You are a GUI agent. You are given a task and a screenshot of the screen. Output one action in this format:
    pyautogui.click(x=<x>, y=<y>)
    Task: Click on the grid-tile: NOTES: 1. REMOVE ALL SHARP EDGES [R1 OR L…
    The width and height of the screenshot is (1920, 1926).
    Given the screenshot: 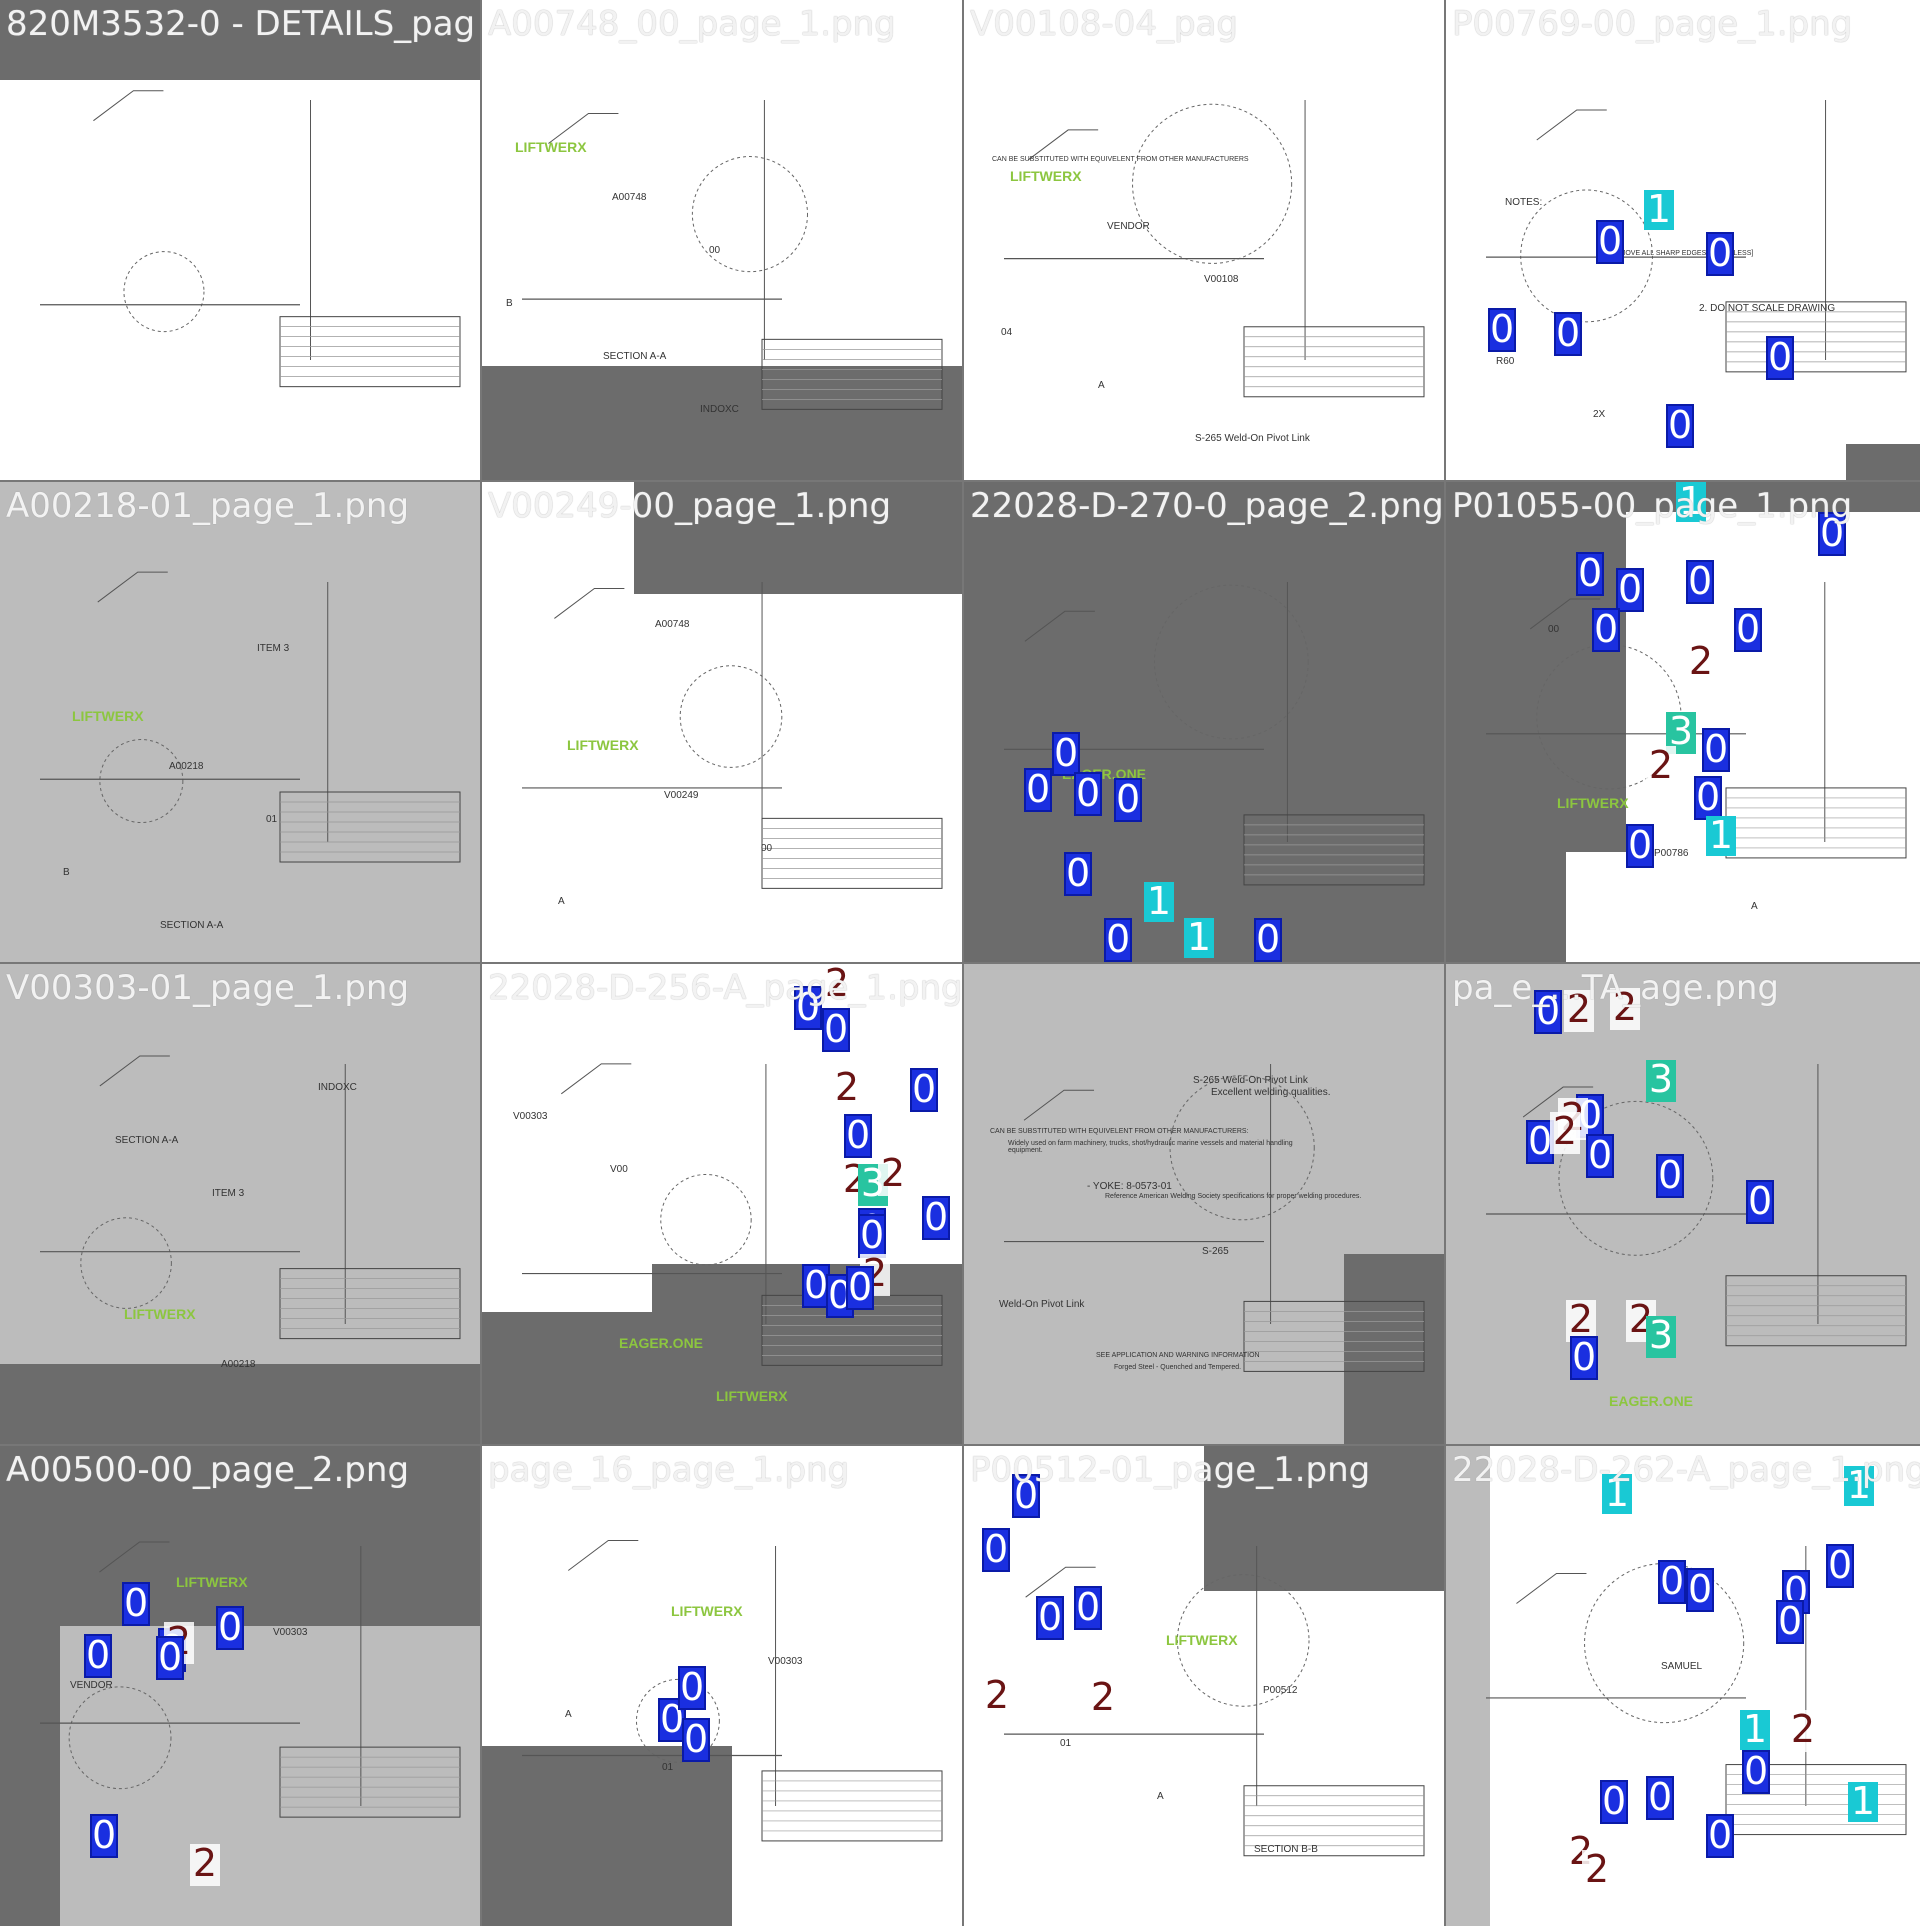 What is the action you would take?
    pyautogui.click(x=1683, y=240)
    